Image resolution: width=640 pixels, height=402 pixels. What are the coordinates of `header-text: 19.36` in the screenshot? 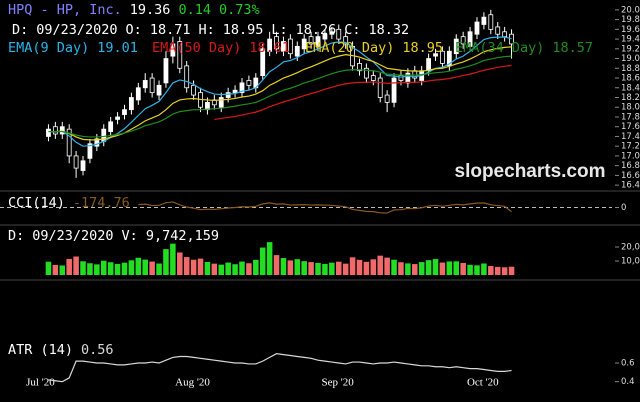 It's located at (150, 10).